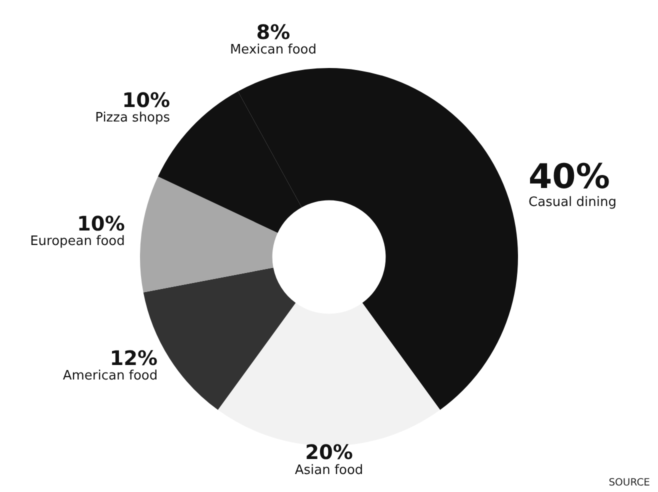  Describe the element at coordinates (134, 358) in the screenshot. I see `data-label: 12%` at that location.